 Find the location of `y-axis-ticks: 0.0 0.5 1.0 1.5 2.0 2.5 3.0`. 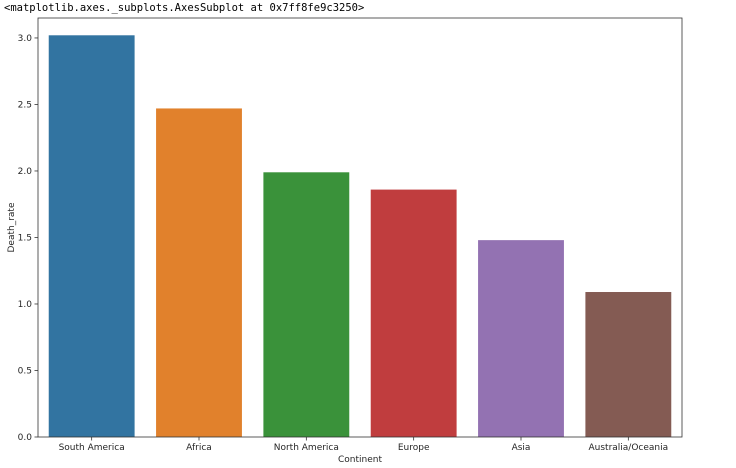

y-axis-ticks: 0.0 0.5 1.0 1.5 2.0 2.5 3.0 is located at coordinates (28, 238).